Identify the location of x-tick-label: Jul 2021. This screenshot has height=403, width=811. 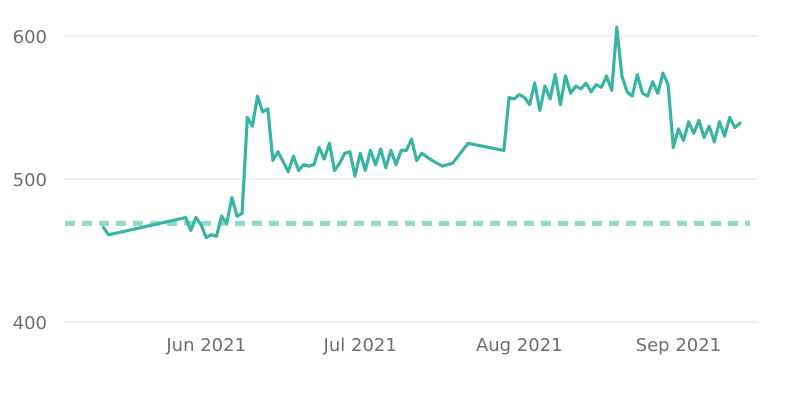
(360, 345).